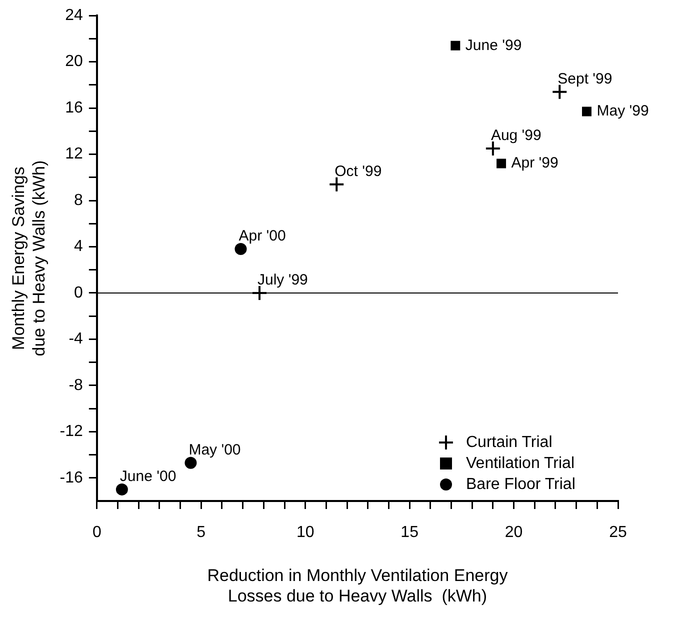 Image resolution: width=673 pixels, height=621 pixels. I want to click on x-tick-label: 10, so click(305, 533).